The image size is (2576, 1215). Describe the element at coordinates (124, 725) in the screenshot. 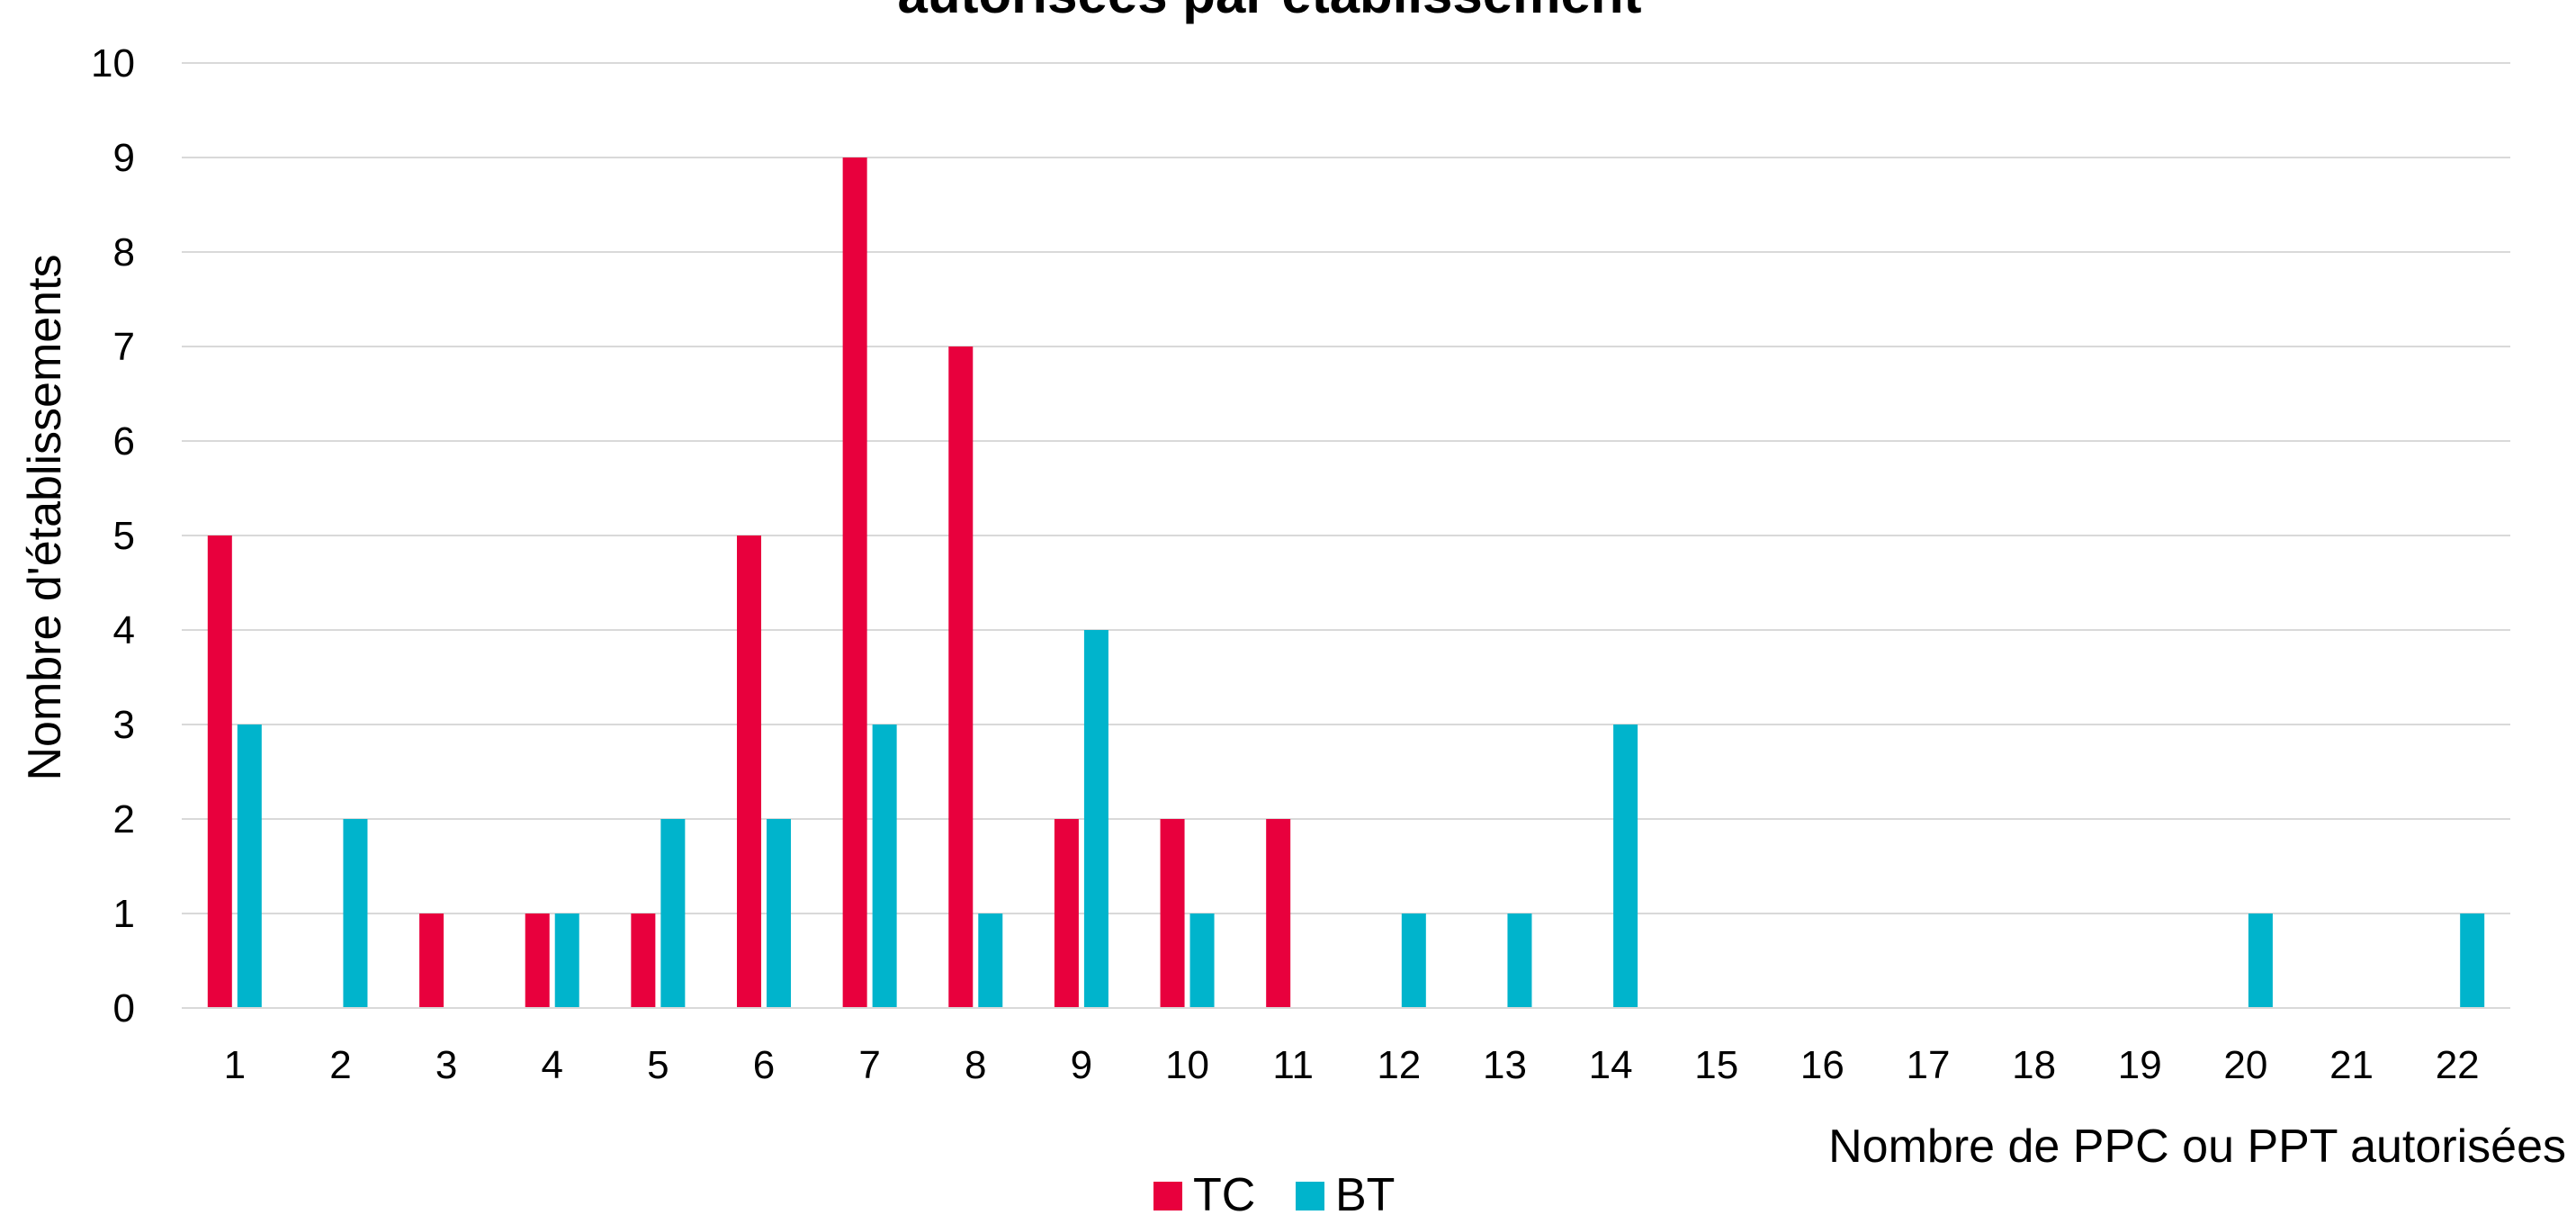

I see `y-tick-label: 3` at that location.